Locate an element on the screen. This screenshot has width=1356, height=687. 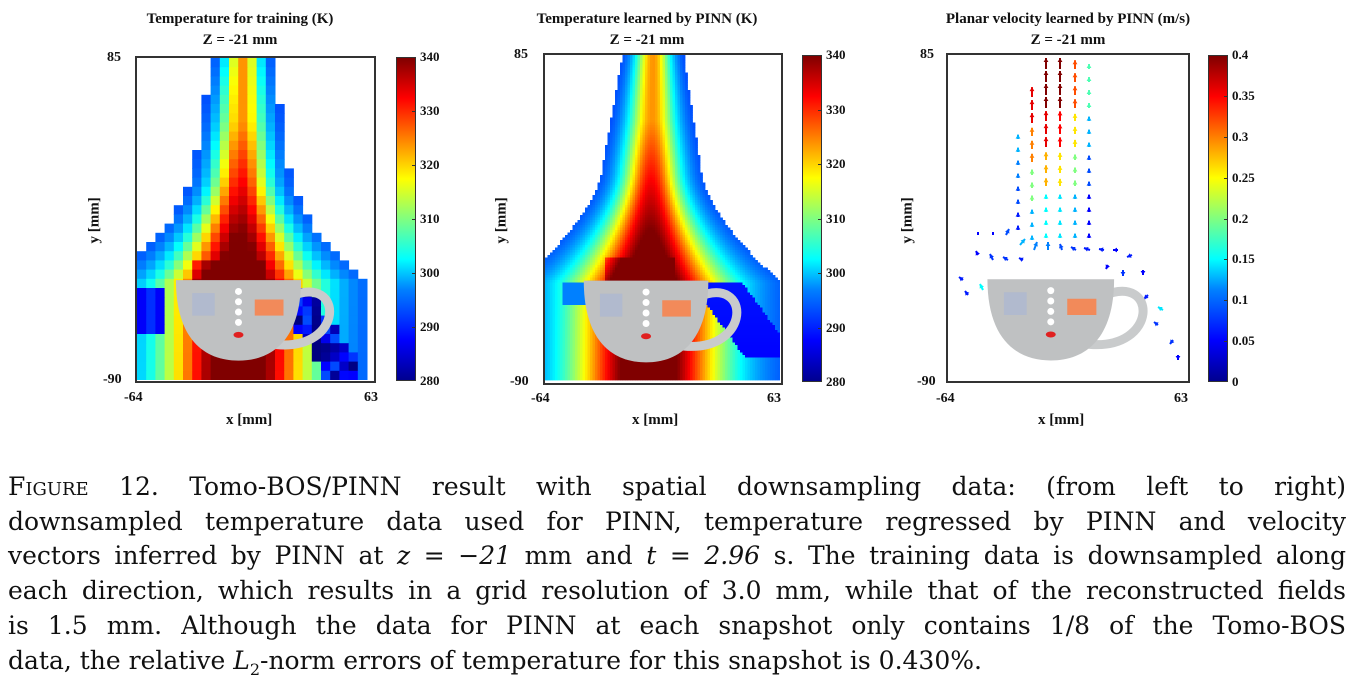
colorbar-tick-label: 280 is located at coordinates (430, 381).